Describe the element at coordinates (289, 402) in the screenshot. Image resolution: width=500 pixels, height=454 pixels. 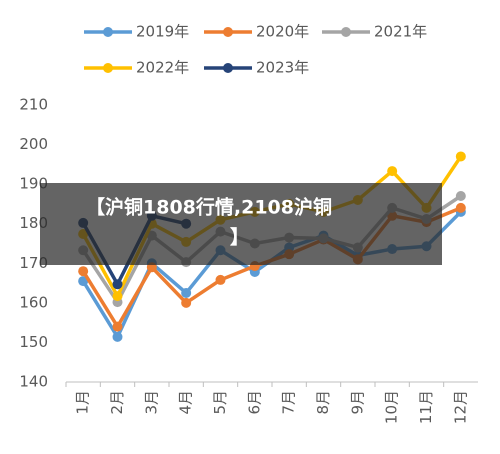
I see `x-tick-label: 7月` at that location.